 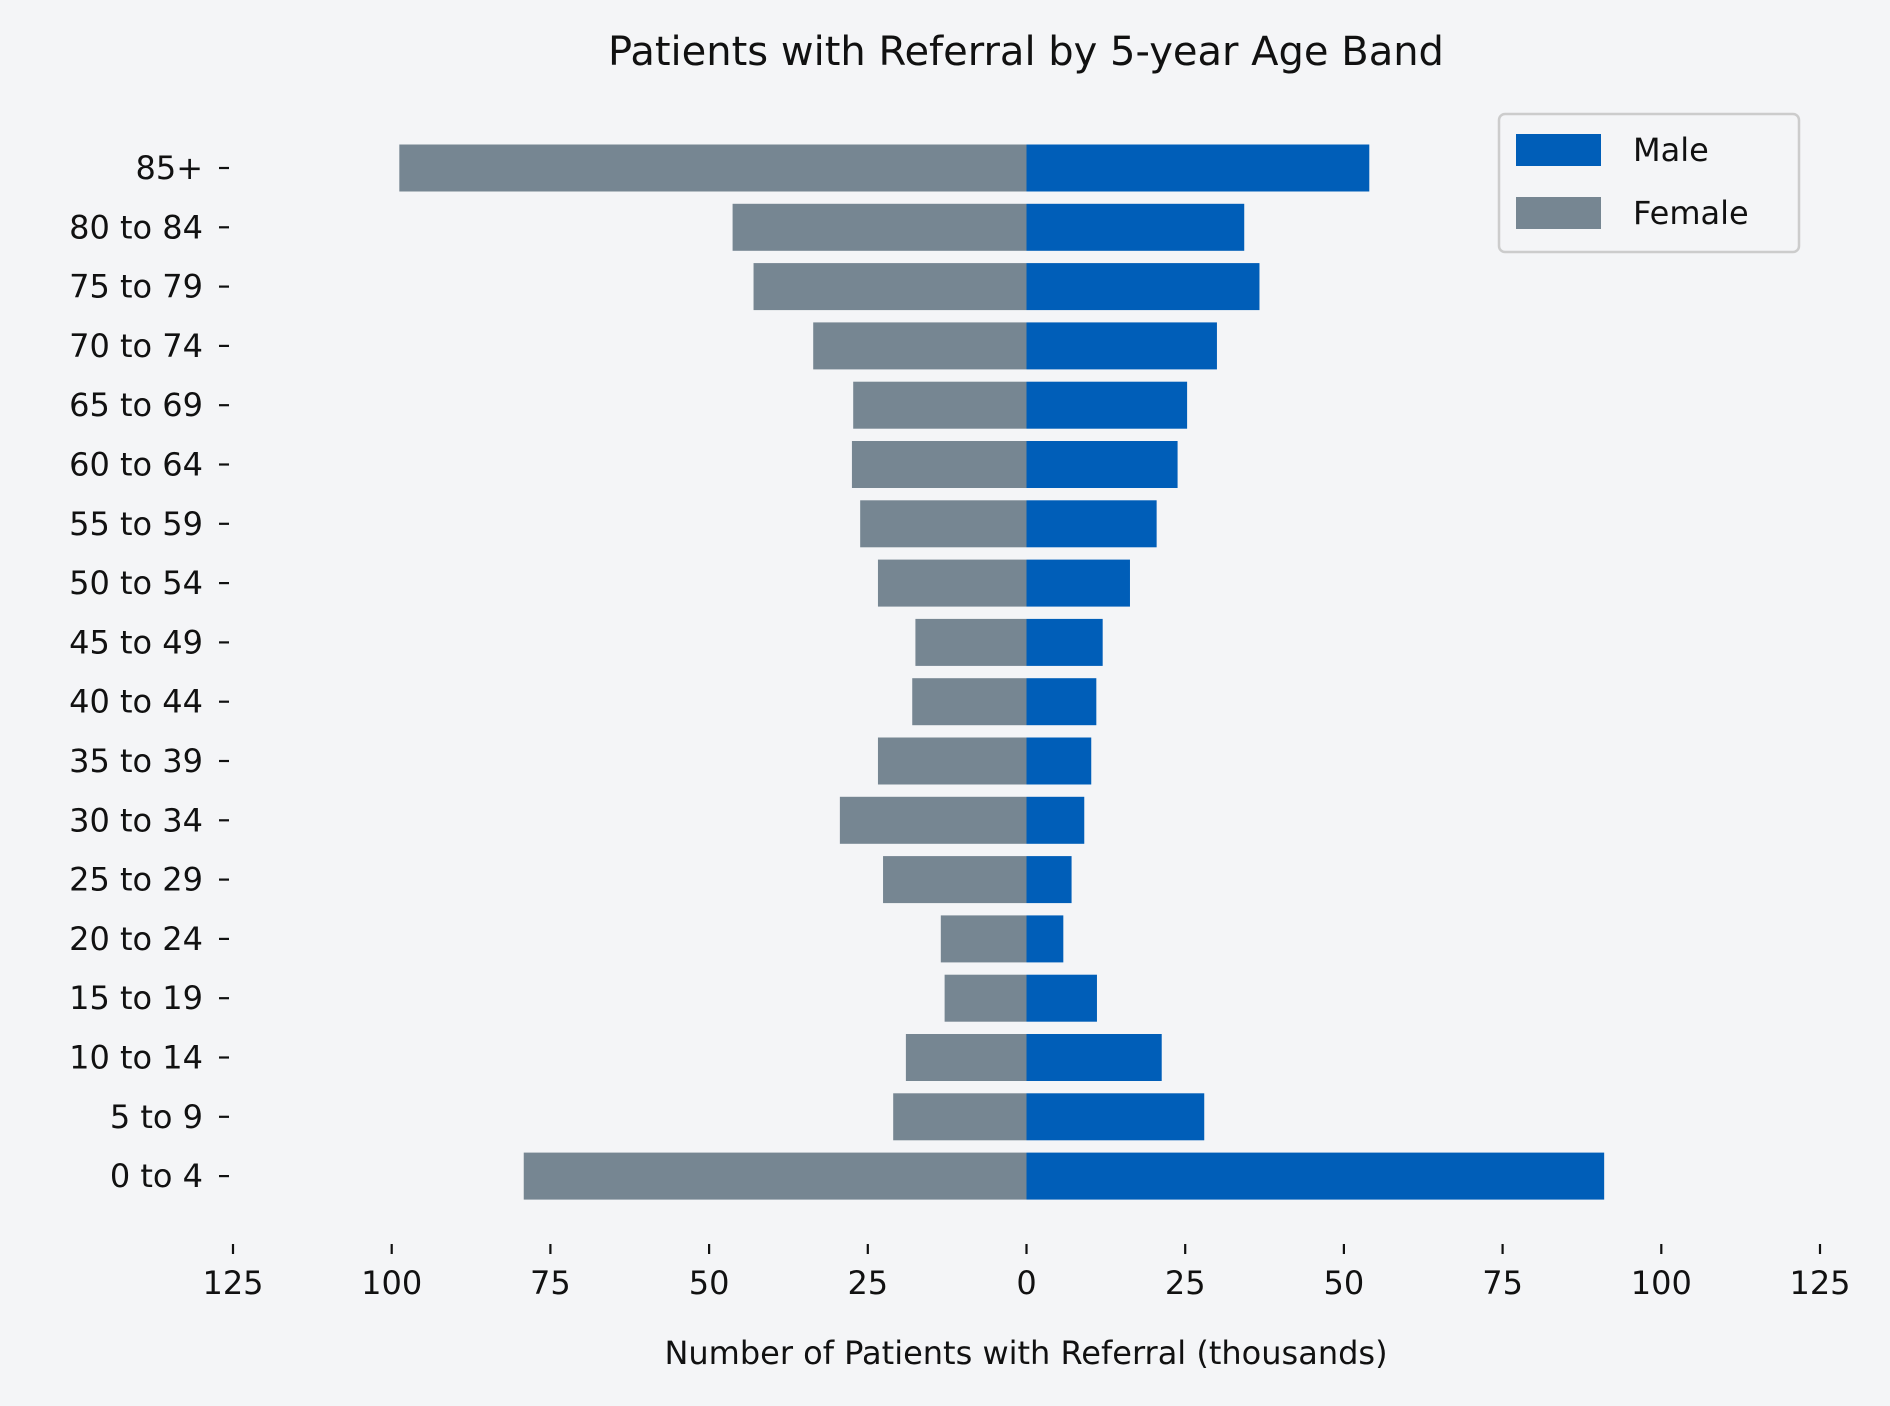 What do you see at coordinates (136, 642) in the screenshot?
I see `y-tick-label-45-to-49: 45 to 49` at bounding box center [136, 642].